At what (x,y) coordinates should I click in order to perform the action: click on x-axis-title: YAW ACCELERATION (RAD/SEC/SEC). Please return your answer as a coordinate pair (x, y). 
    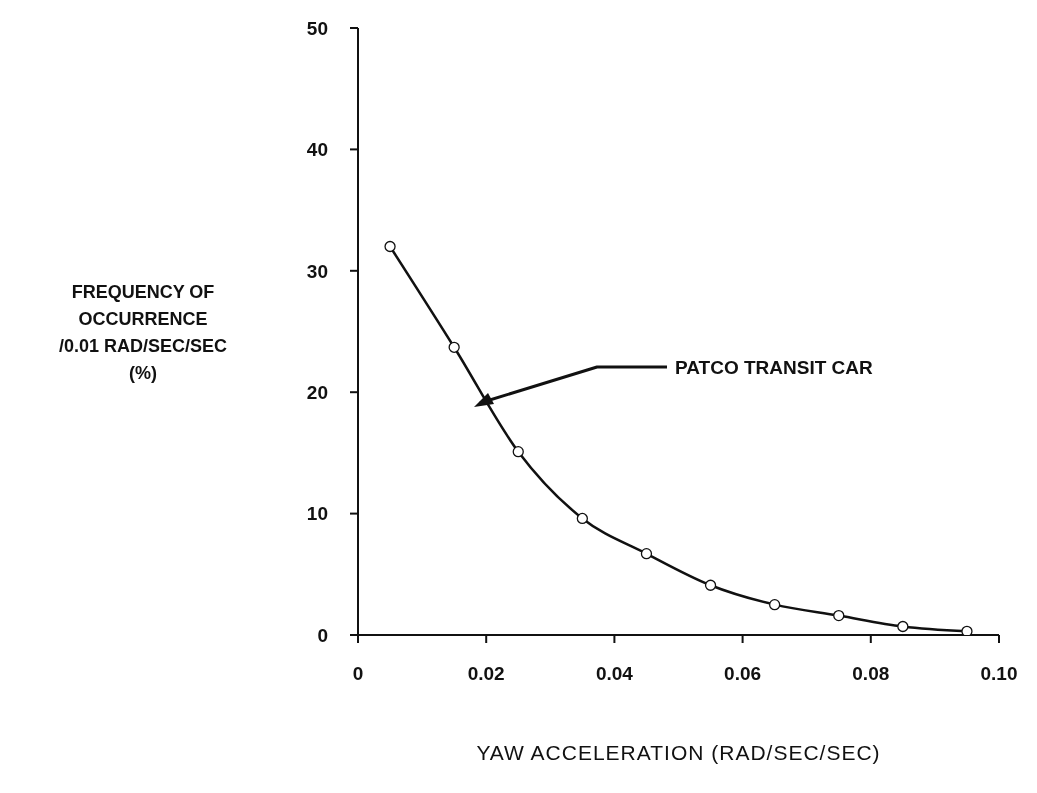
    Looking at the image, I should click on (678, 752).